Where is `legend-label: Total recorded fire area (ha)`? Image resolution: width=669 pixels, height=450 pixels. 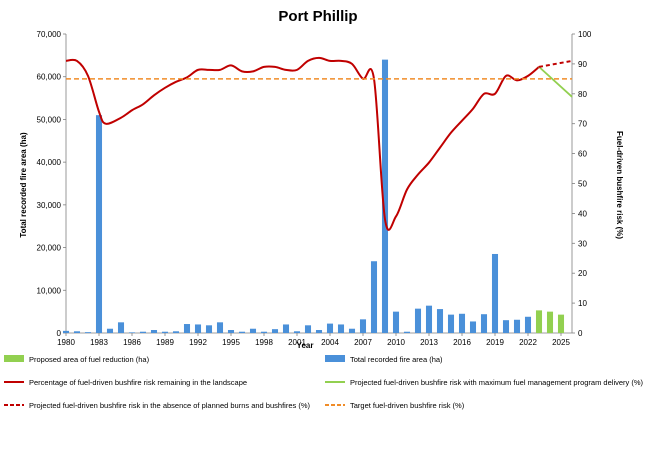
legend-label: Total recorded fire area (ha) is located at coordinates (396, 359).